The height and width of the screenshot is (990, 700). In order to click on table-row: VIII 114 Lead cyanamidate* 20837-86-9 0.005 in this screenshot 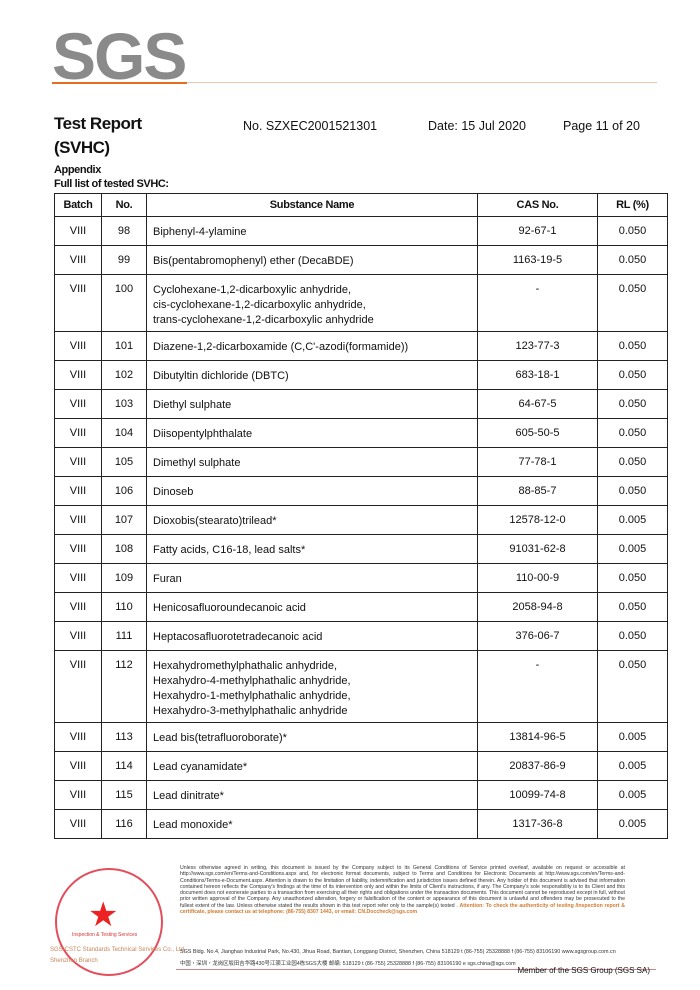, I will do `click(361, 766)`.